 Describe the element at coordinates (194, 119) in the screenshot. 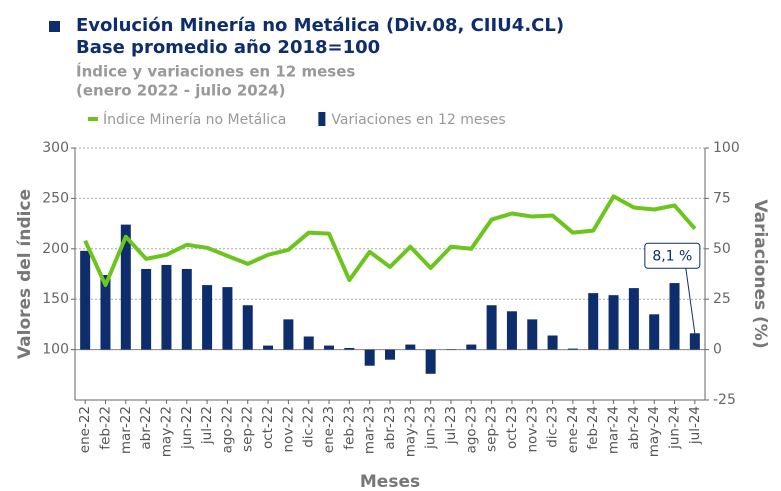

I see `legend-label: Índice Minería no Metálica` at that location.